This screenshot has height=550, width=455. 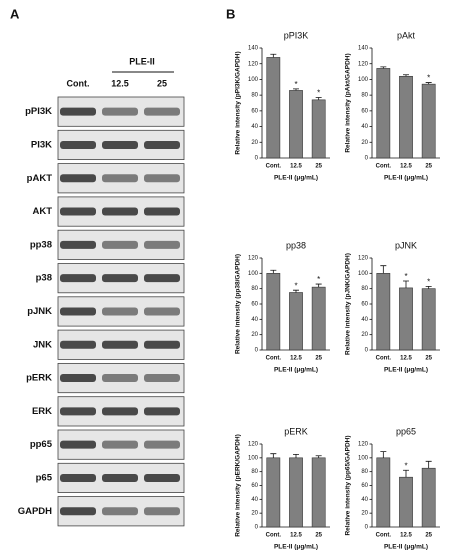 I want to click on blot-label: p65, so click(x=44, y=477).